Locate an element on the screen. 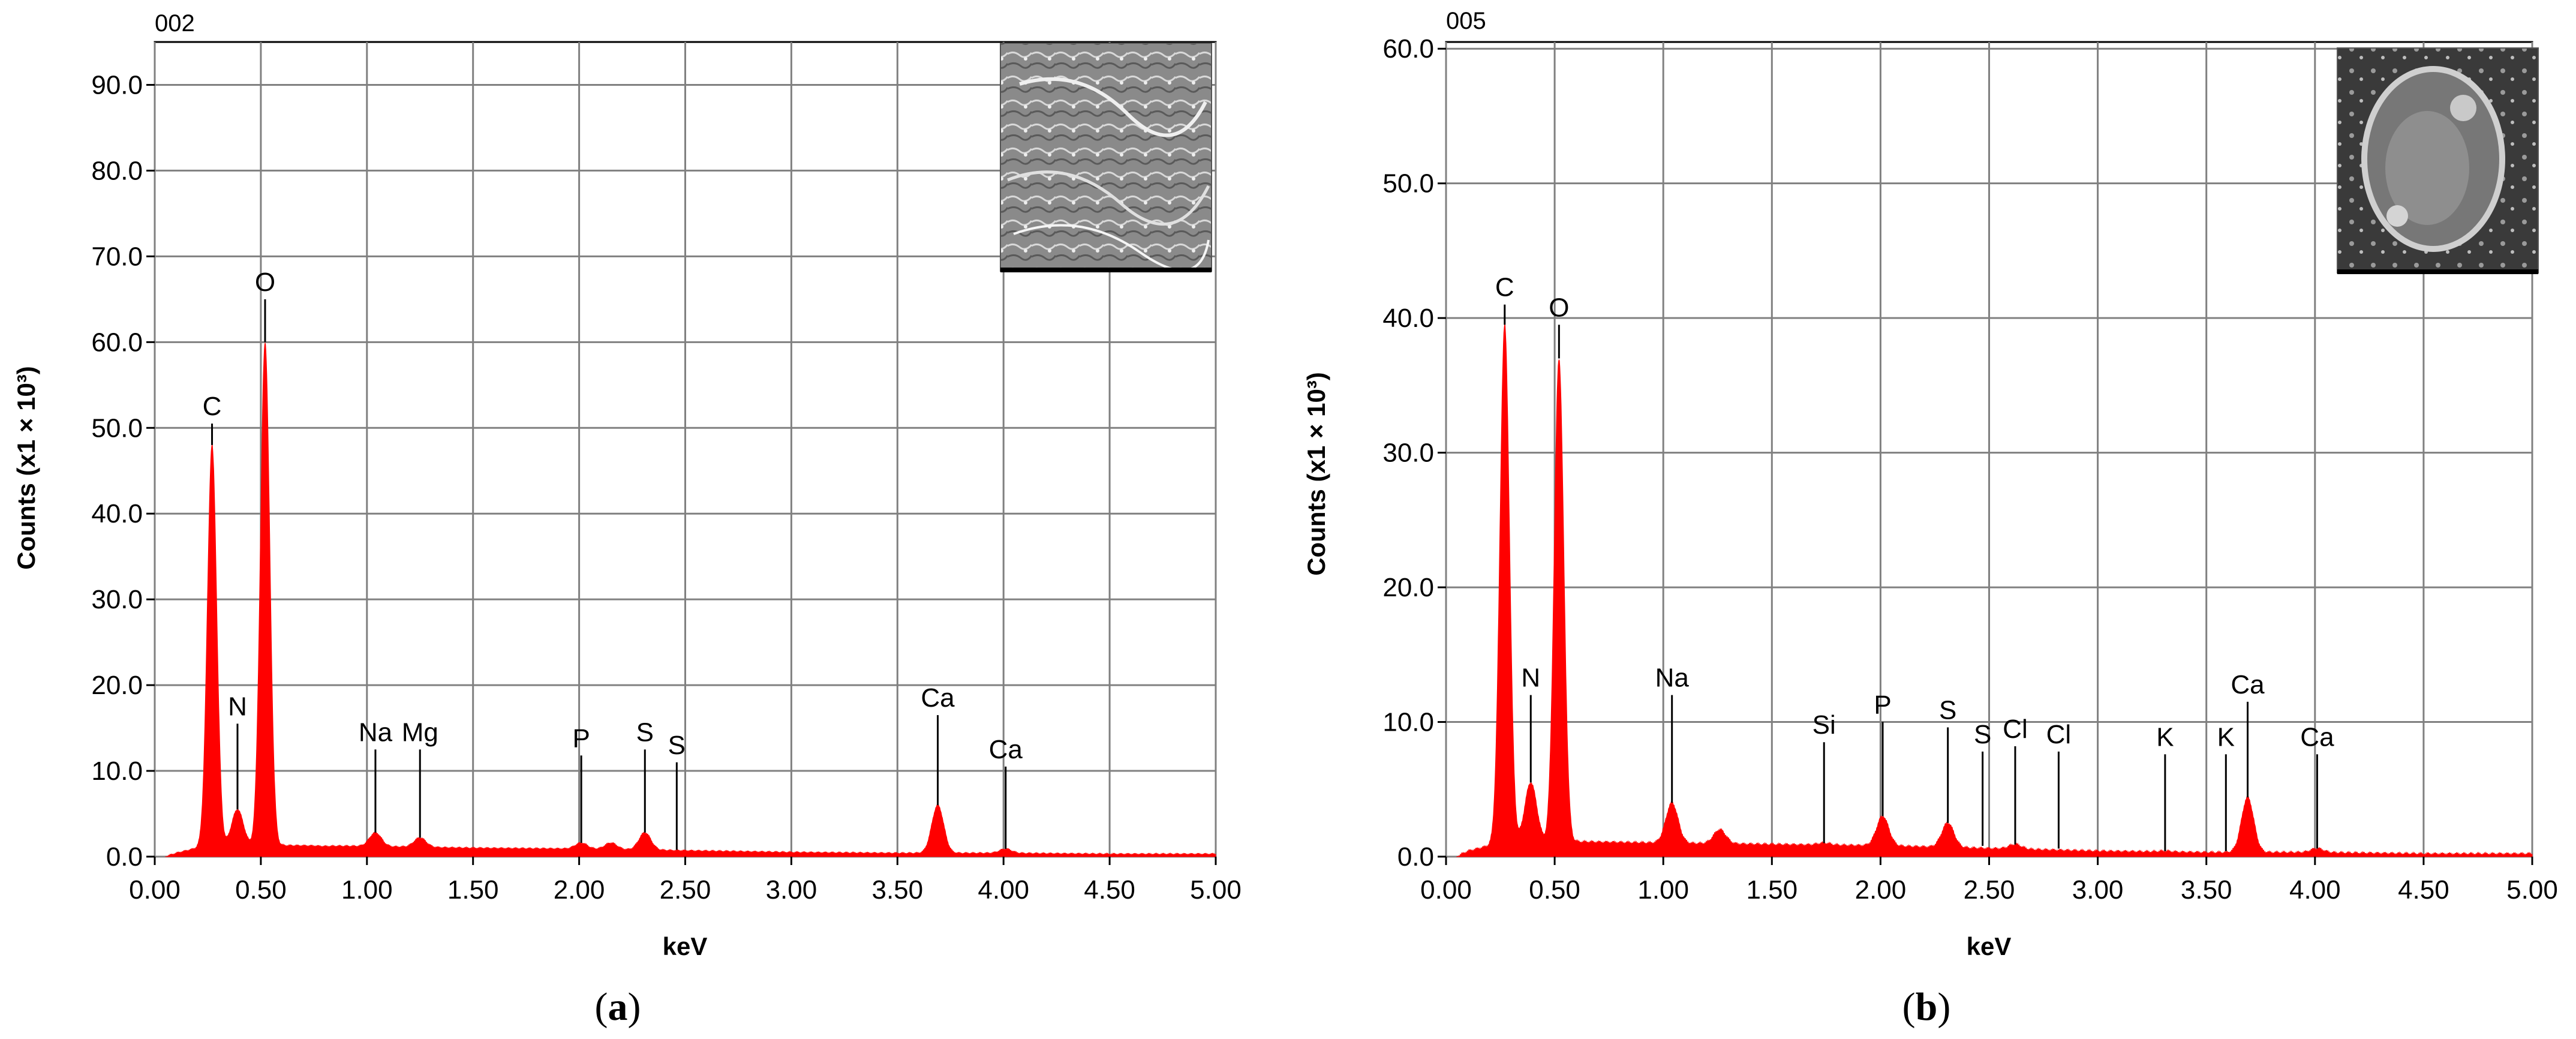 The width and height of the screenshot is (2576, 1039). panel-caption: (a) is located at coordinates (618, 1007).